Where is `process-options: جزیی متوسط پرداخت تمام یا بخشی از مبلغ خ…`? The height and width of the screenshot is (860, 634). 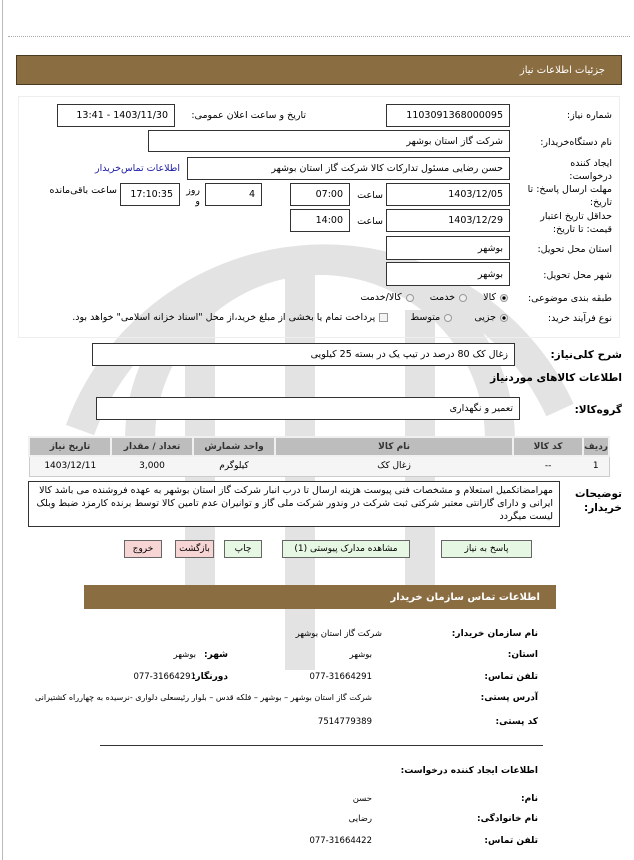
process-options: جزیی متوسط پرداخت تمام یا بخشی از مبلغ خ… is located at coordinates (292, 317).